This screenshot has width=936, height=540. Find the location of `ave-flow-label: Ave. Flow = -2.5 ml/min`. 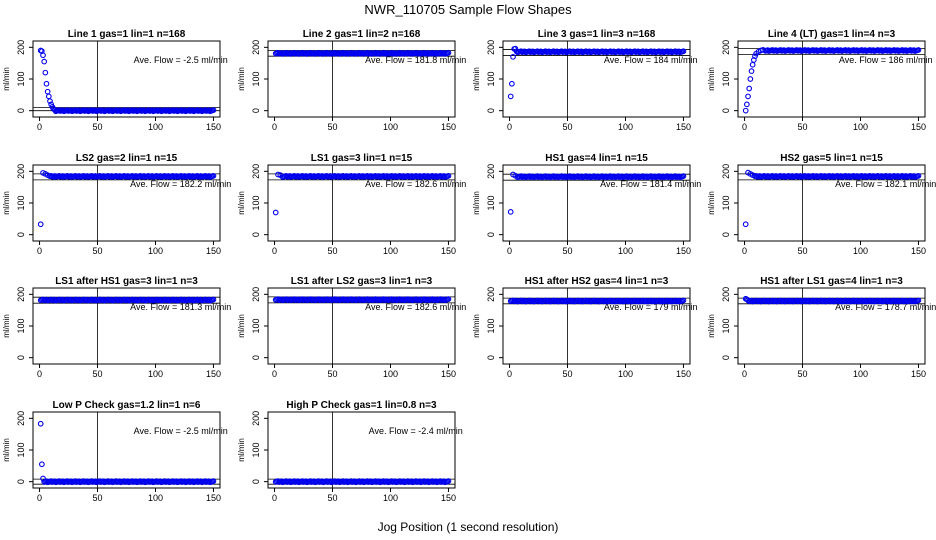

ave-flow-label: Ave. Flow = -2.5 ml/min is located at coordinates (181, 60).